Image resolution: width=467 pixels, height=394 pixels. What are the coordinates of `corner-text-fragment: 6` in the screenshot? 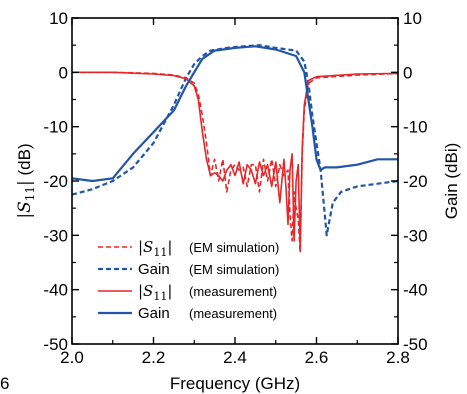 It's located at (4, 383).